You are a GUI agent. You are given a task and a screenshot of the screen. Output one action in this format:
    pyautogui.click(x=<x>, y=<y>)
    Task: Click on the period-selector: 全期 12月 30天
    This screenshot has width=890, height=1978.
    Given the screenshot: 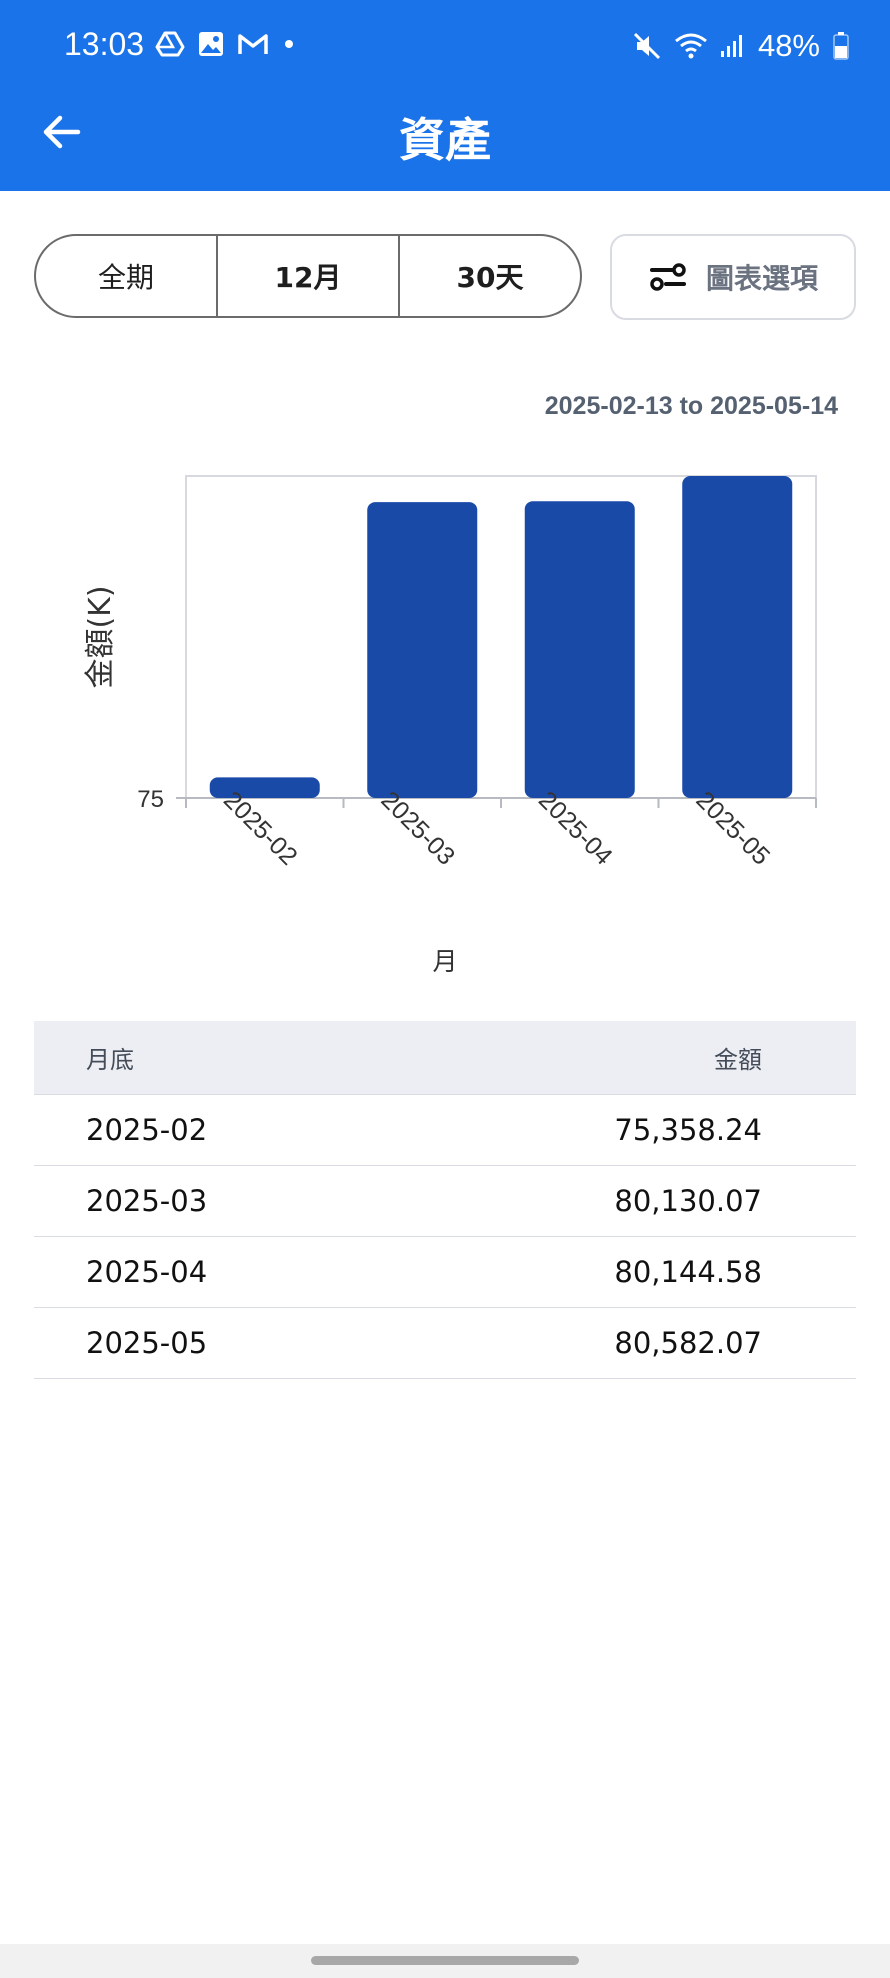 What is the action you would take?
    pyautogui.click(x=308, y=276)
    